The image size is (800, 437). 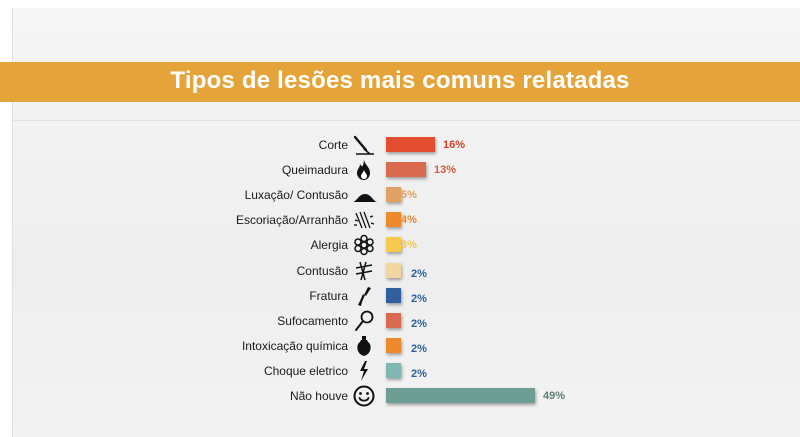 What do you see at coordinates (409, 220) in the screenshot?
I see `value-label: 4%` at bounding box center [409, 220].